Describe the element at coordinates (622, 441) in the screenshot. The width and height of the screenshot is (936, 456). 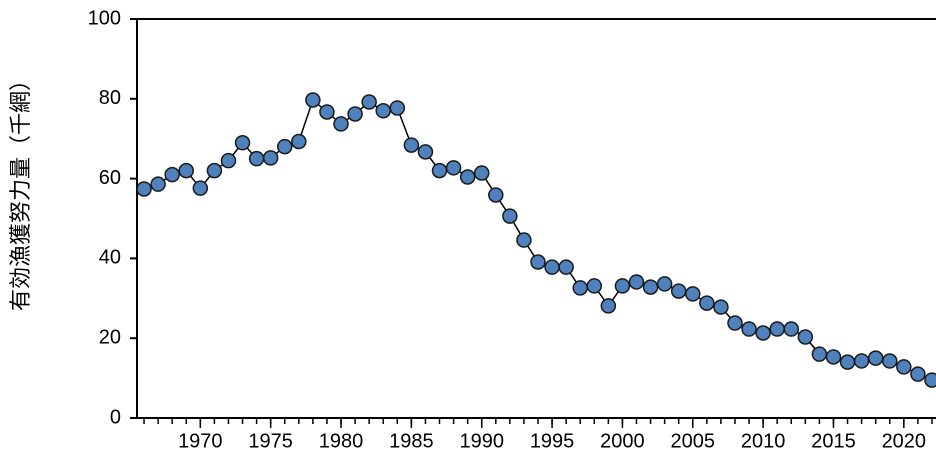
I see `x-tick-label: 2000` at that location.